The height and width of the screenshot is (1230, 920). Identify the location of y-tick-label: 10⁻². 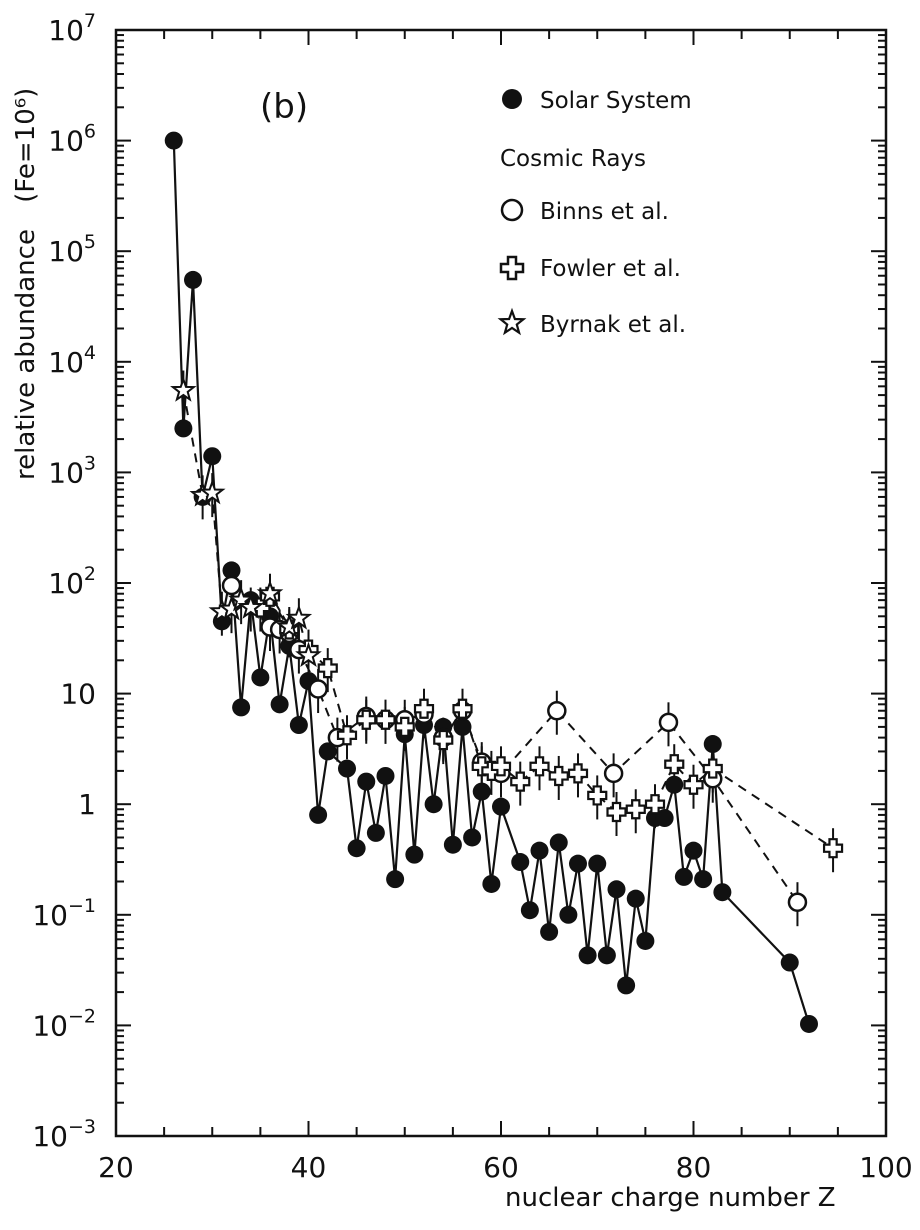
(64, 1023).